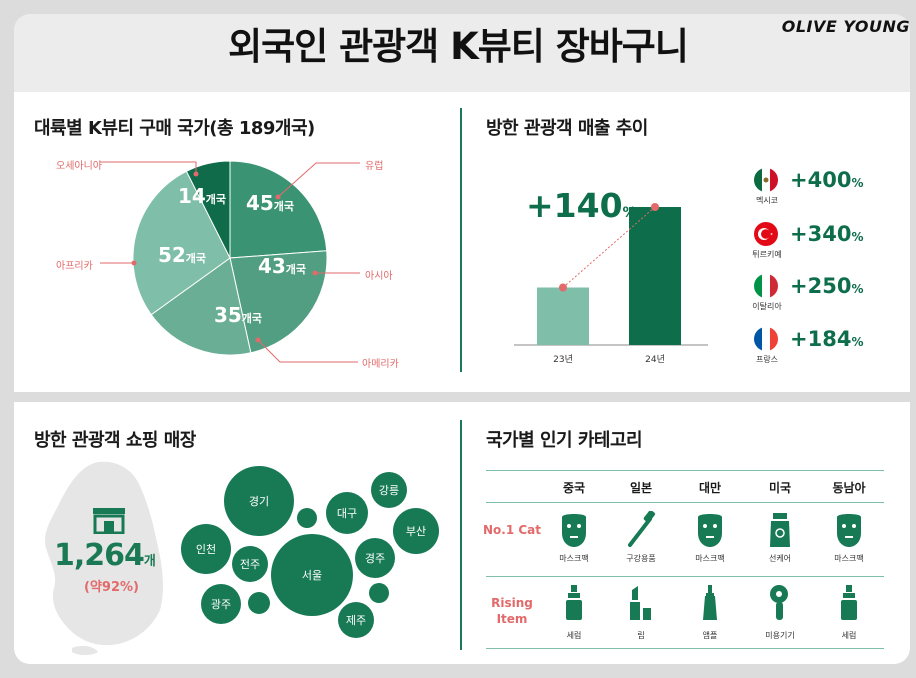 This screenshot has height=678, width=916. Describe the element at coordinates (641, 488) in the screenshot. I see `col-japan: 일본` at that location.